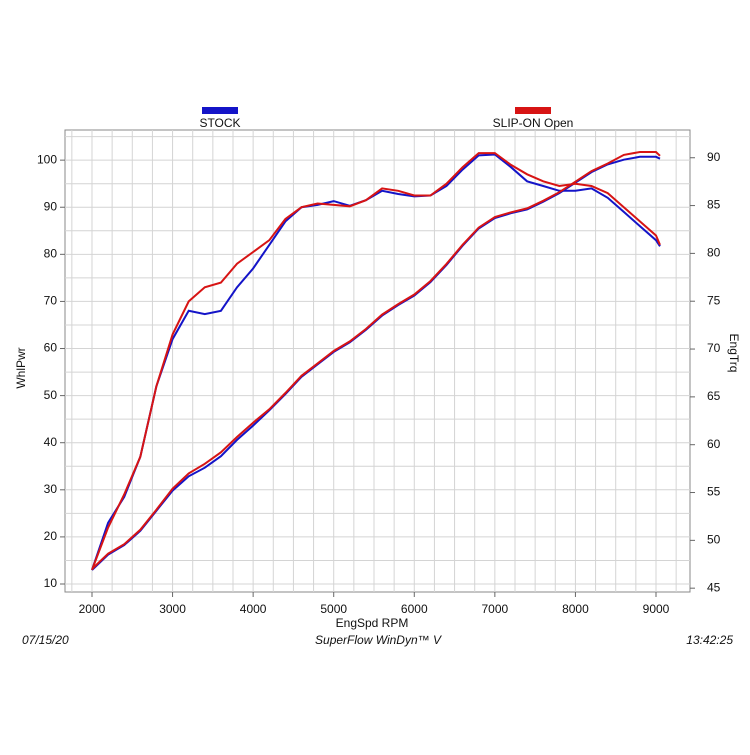  I want to click on y2-tick-label: 50, so click(714, 540).